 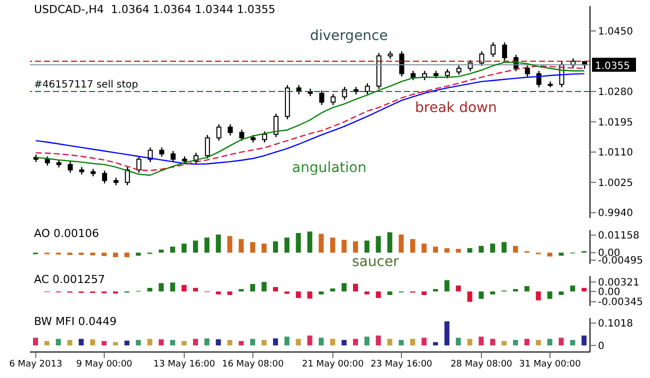 What do you see at coordinates (253, 364) in the screenshot?
I see `x-tick-label: 16 May 08:00` at bounding box center [253, 364].